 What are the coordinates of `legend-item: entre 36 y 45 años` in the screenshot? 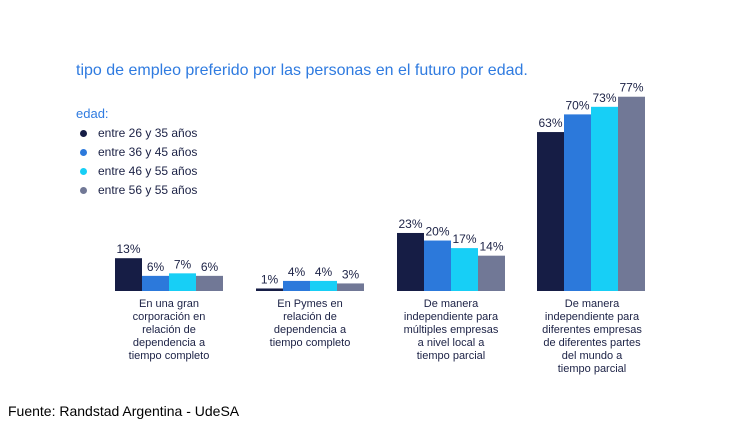 It's located at (138, 152).